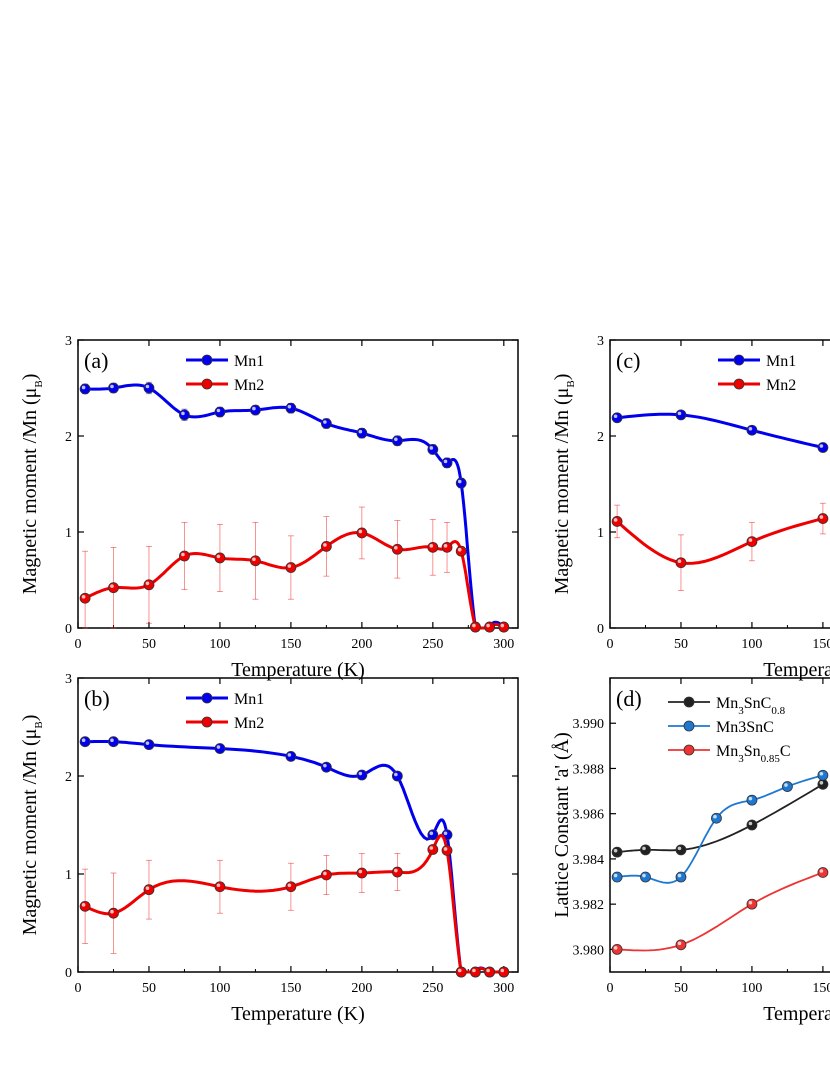 The height and width of the screenshot is (1075, 830). What do you see at coordinates (757, 385) in the screenshot?
I see `legend-entry: Mn2` at bounding box center [757, 385].